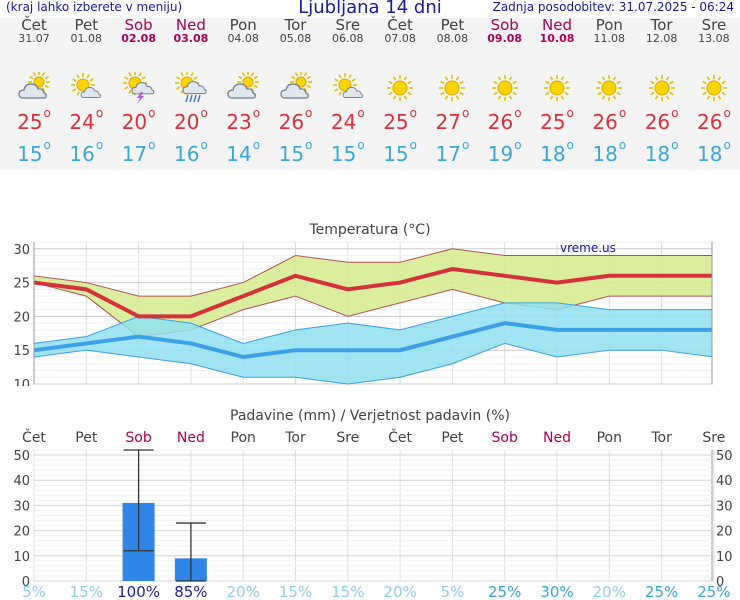 The image size is (740, 600). What do you see at coordinates (400, 120) in the screenshot?
I see `max-temp: 25o` at bounding box center [400, 120].